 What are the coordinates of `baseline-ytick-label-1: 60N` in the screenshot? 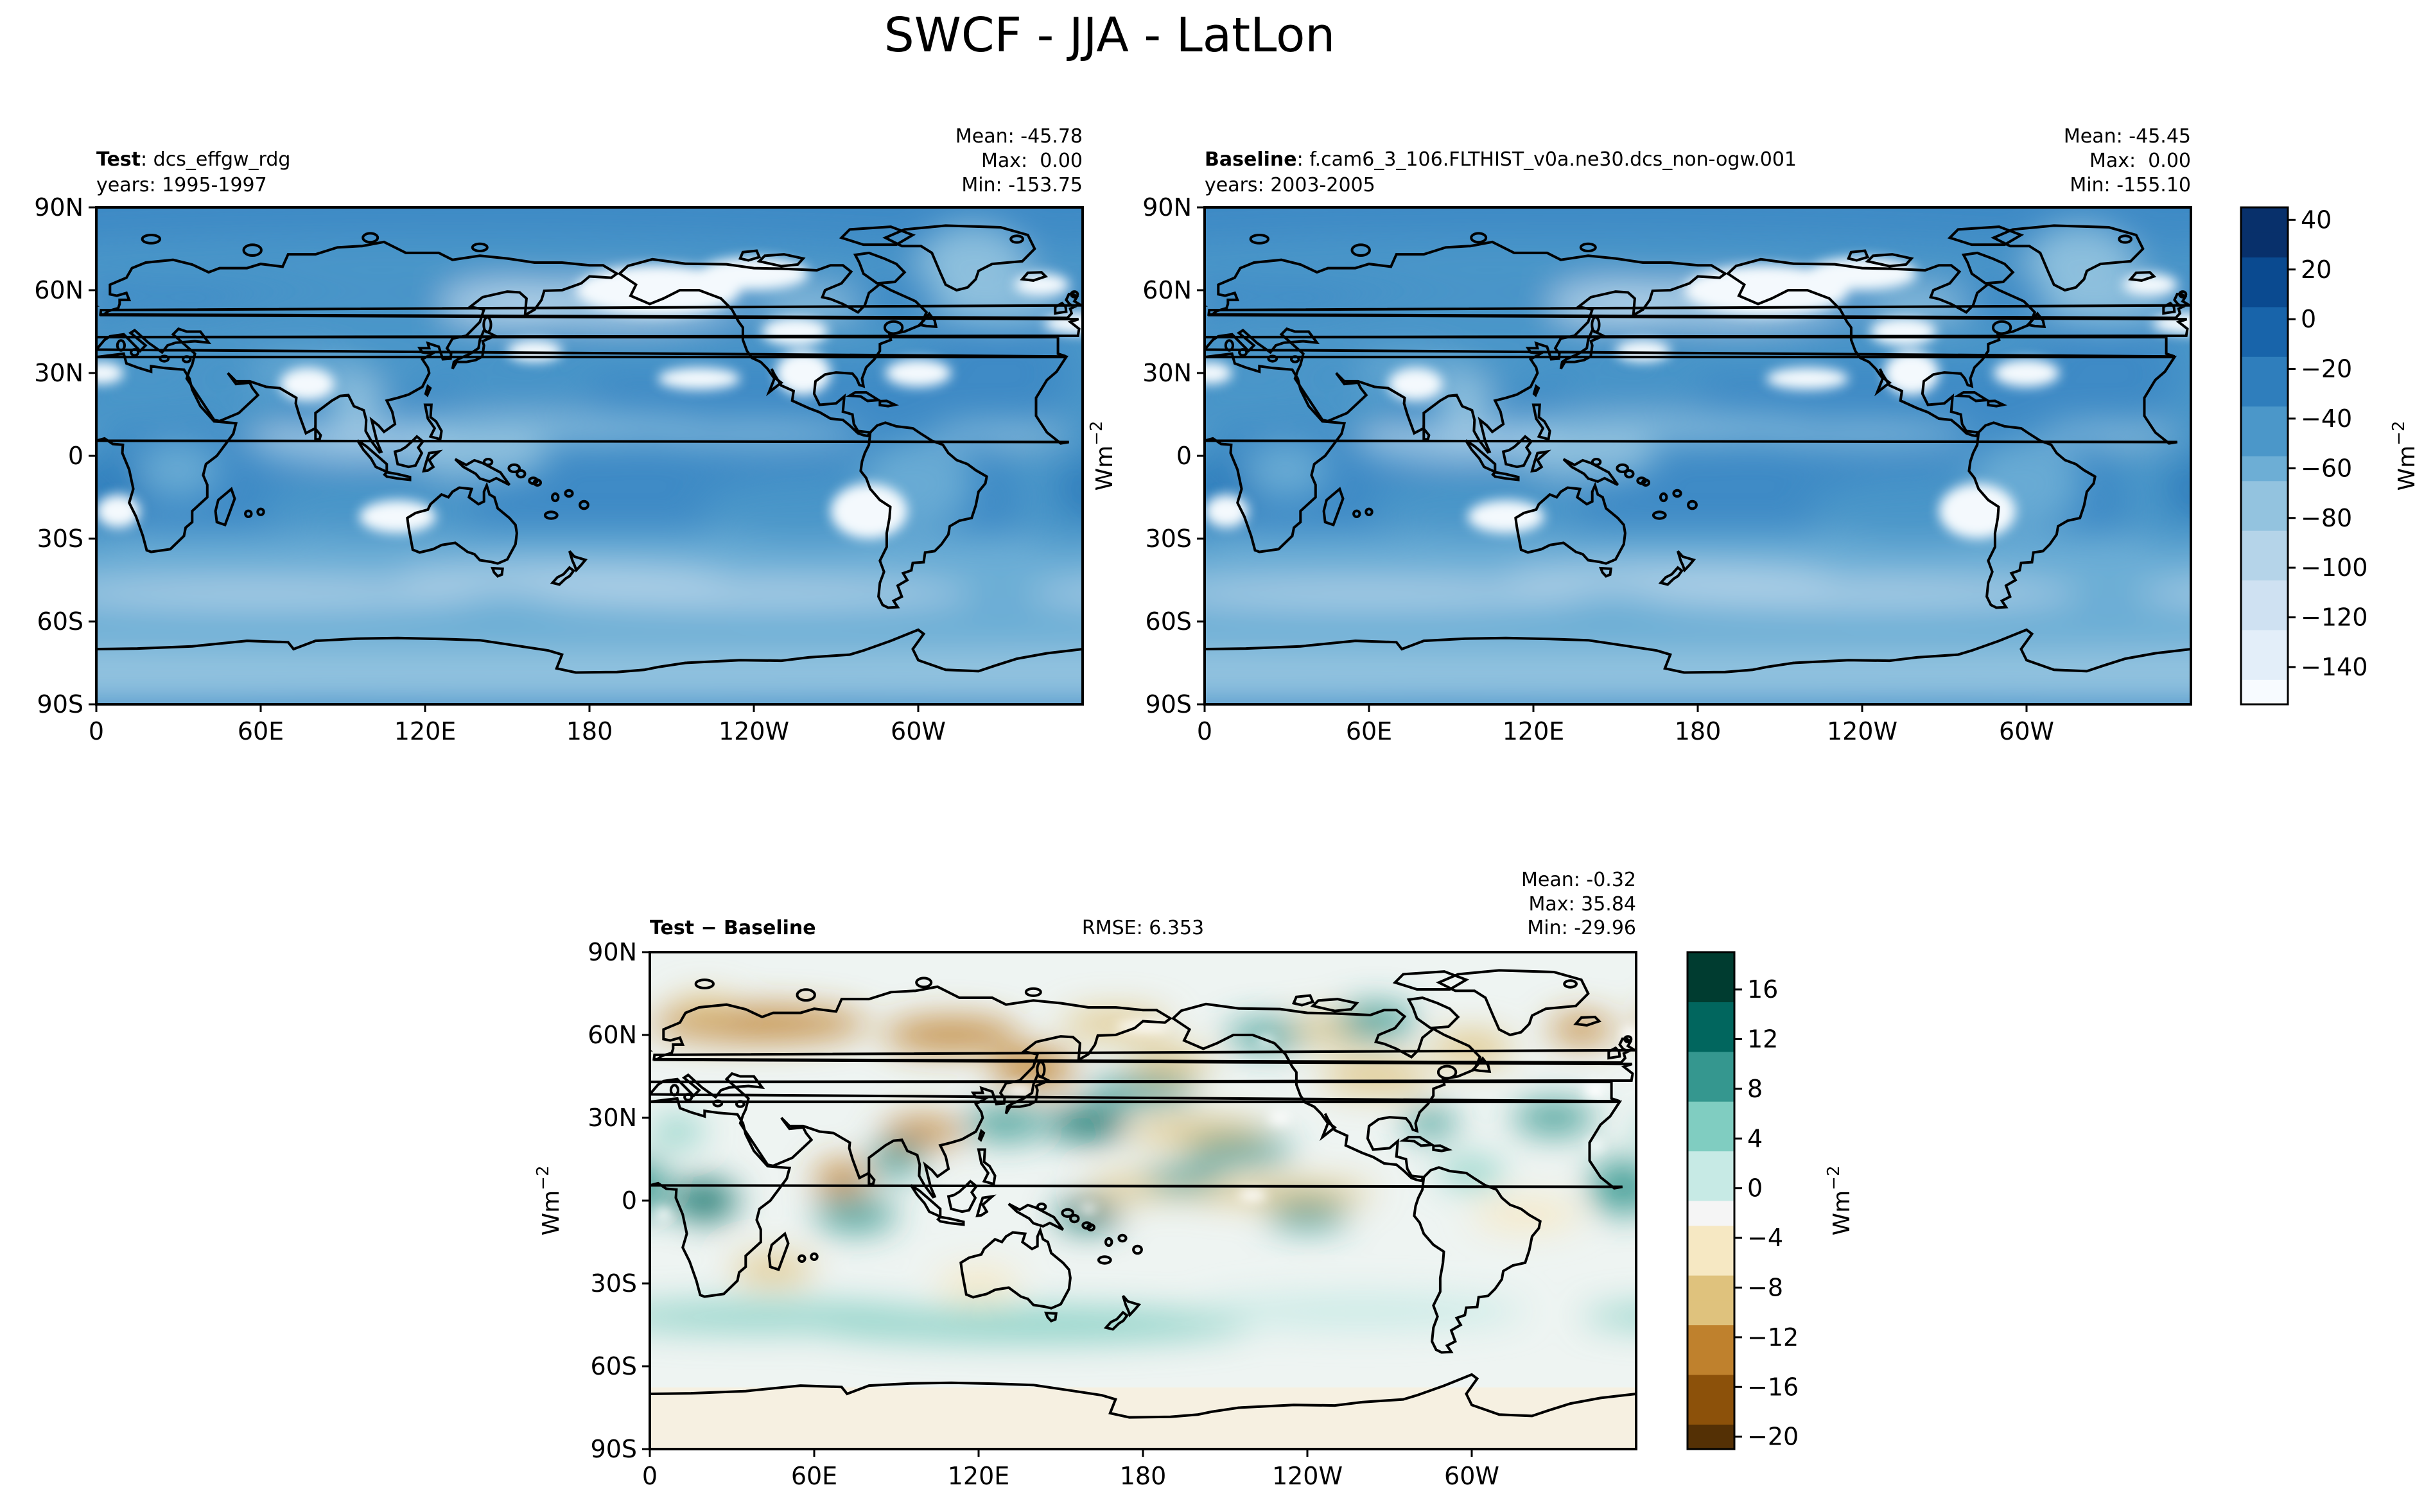 It's located at (1167, 290).